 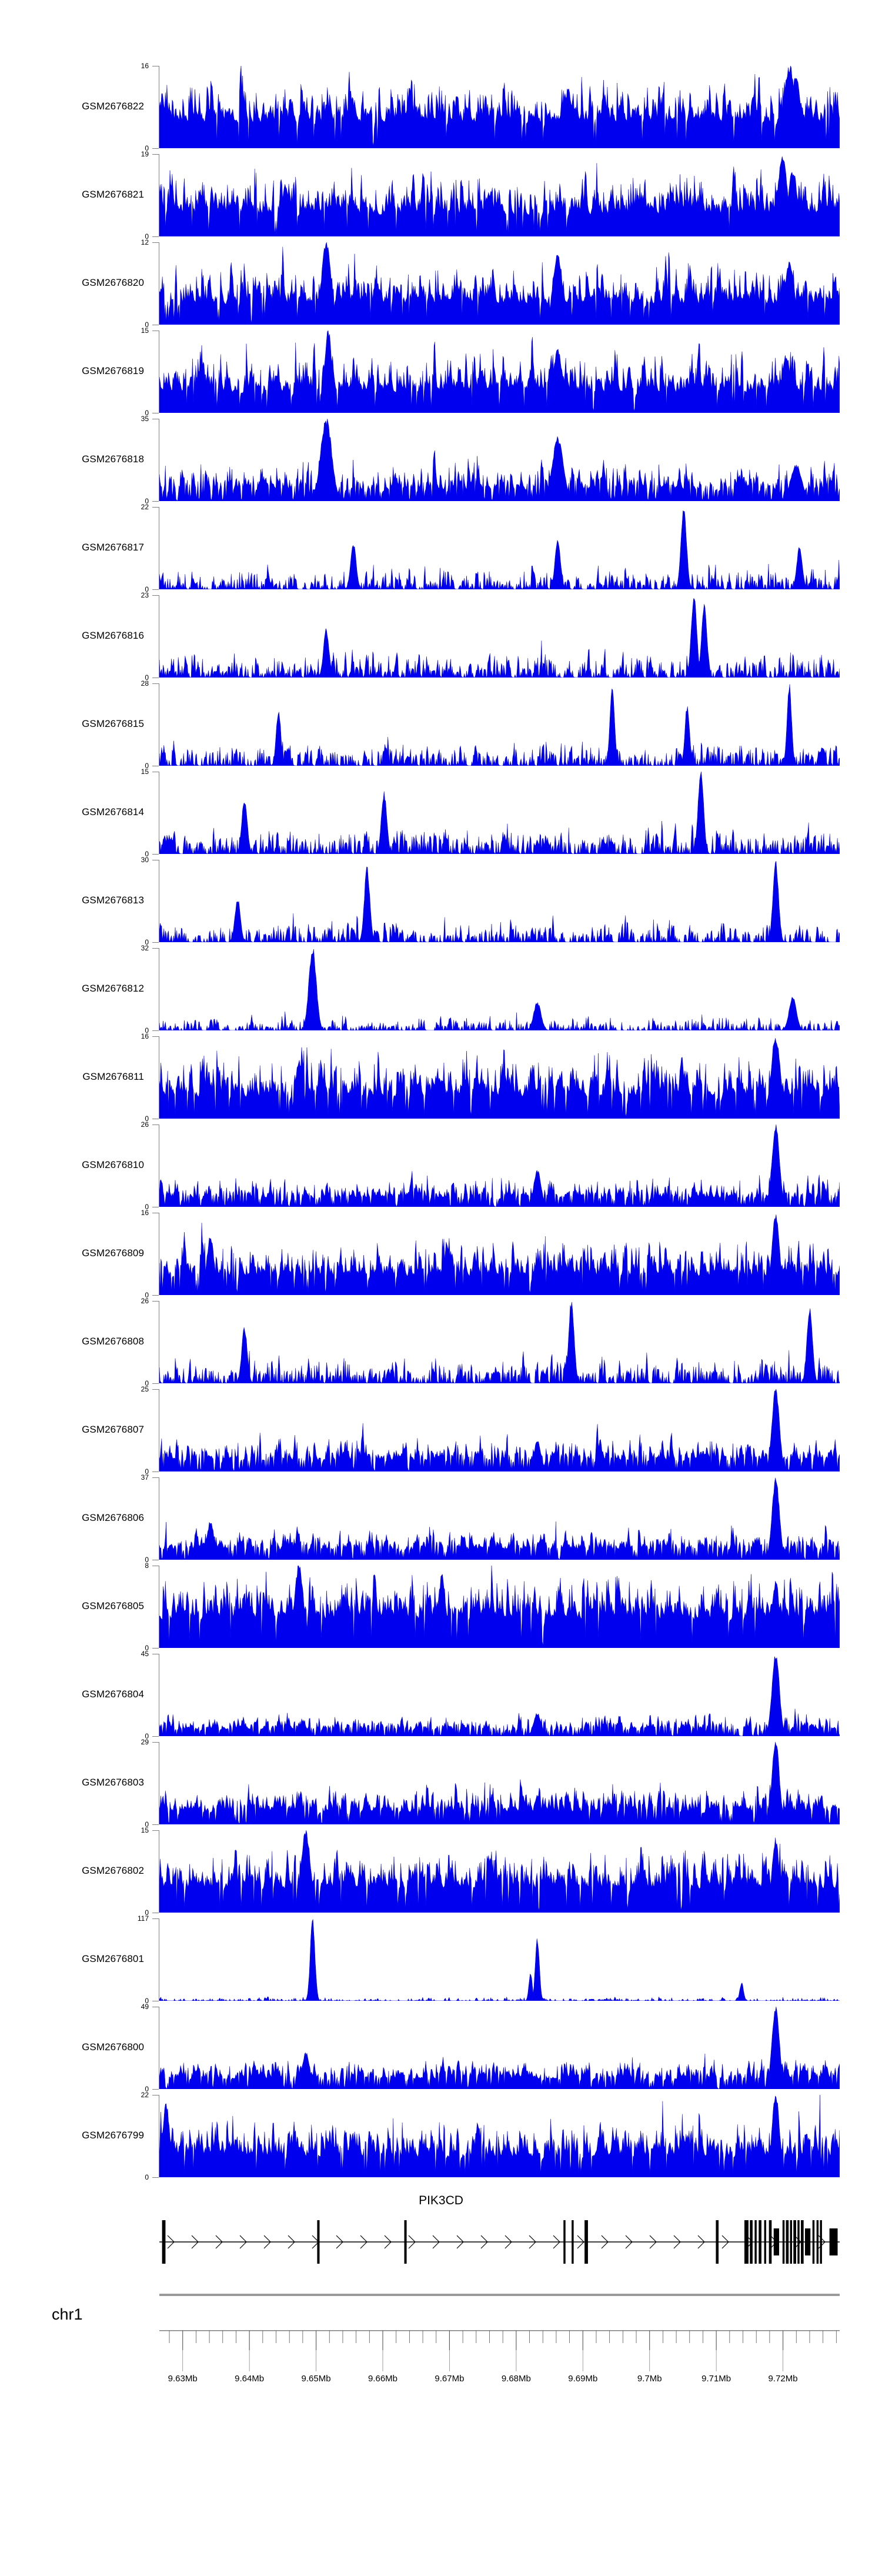 What do you see at coordinates (145, 1477) in the screenshot?
I see `y-axis-max-label: 37` at bounding box center [145, 1477].